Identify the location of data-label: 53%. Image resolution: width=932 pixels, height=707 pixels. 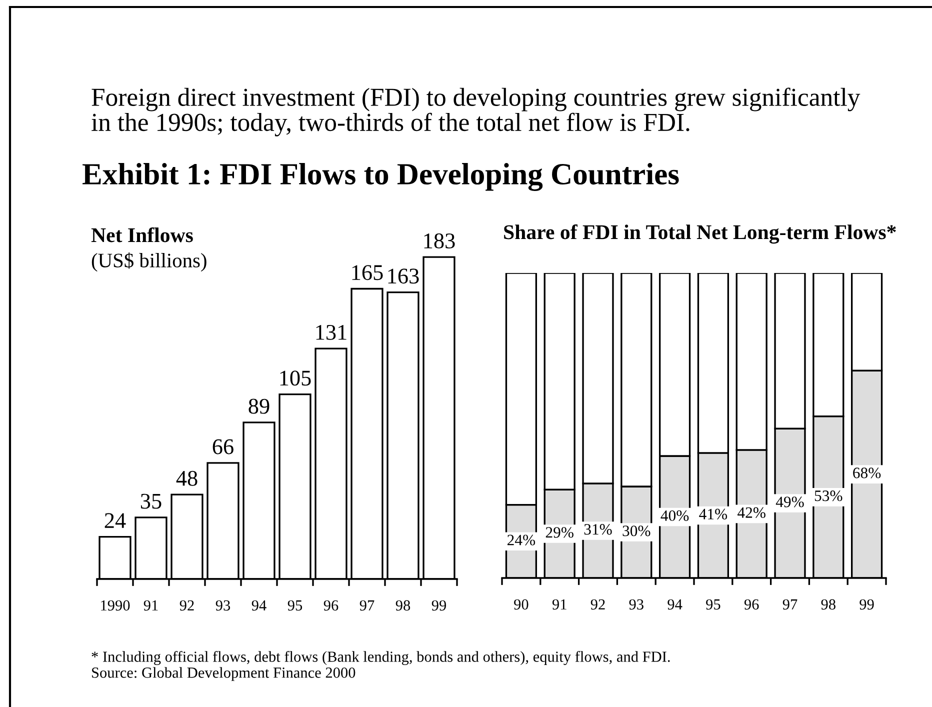
(828, 496).